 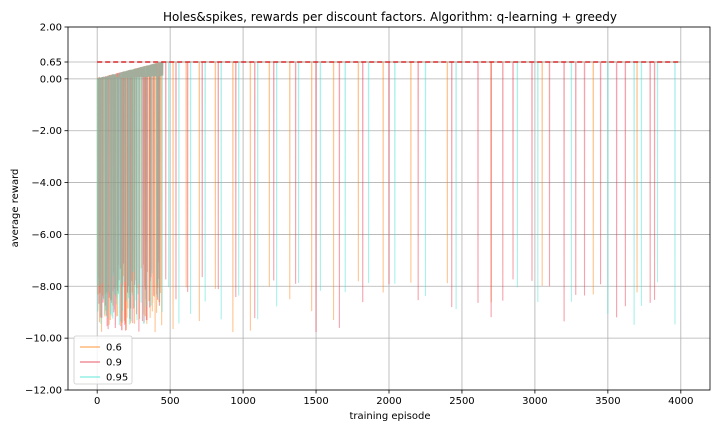 I want to click on x-tick-label: 1000, so click(x=242, y=401).